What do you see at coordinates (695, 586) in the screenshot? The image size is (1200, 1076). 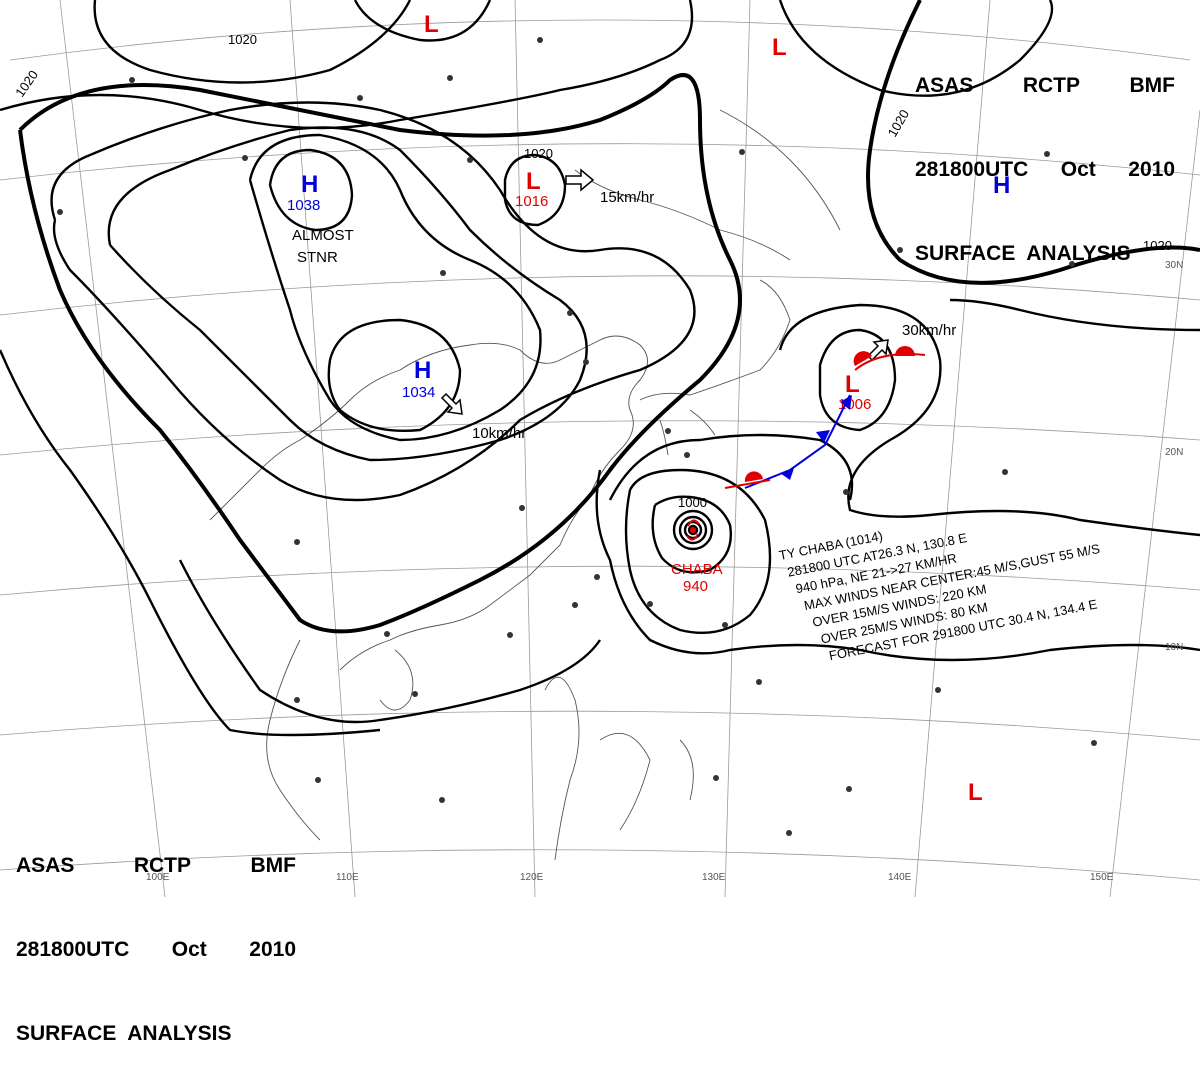 I see `typhoon-pressure: 940` at bounding box center [695, 586].